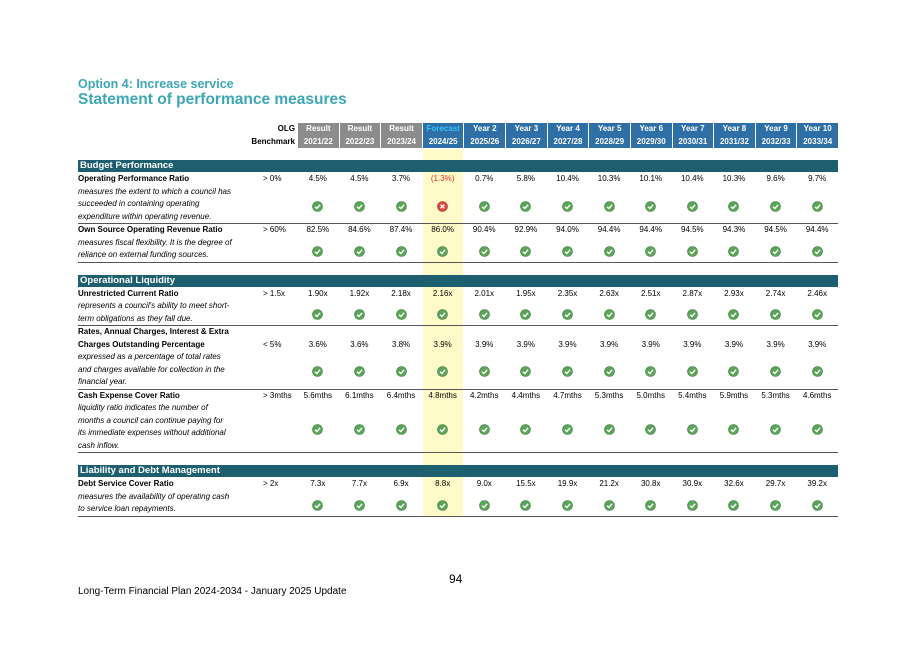 Image resolution: width=915 pixels, height=647 pixels. I want to click on measure-value: 4.2mths, so click(484, 395).